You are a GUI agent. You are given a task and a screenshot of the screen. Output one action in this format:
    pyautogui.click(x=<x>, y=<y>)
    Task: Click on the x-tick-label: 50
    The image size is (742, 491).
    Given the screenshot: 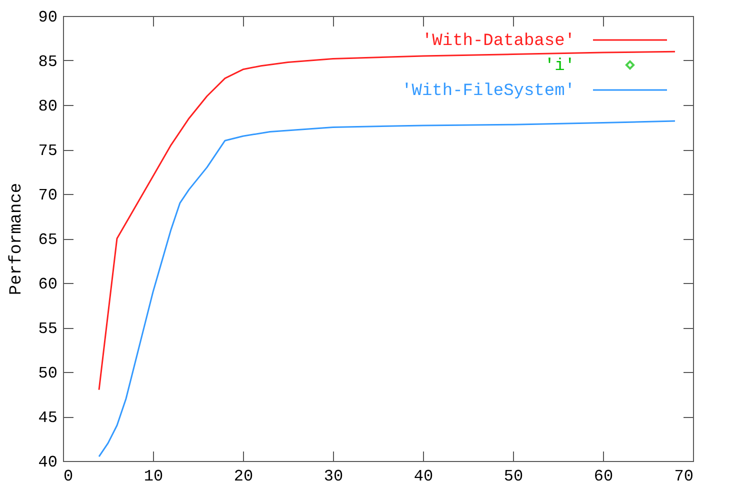 What is the action you would take?
    pyautogui.click(x=514, y=477)
    